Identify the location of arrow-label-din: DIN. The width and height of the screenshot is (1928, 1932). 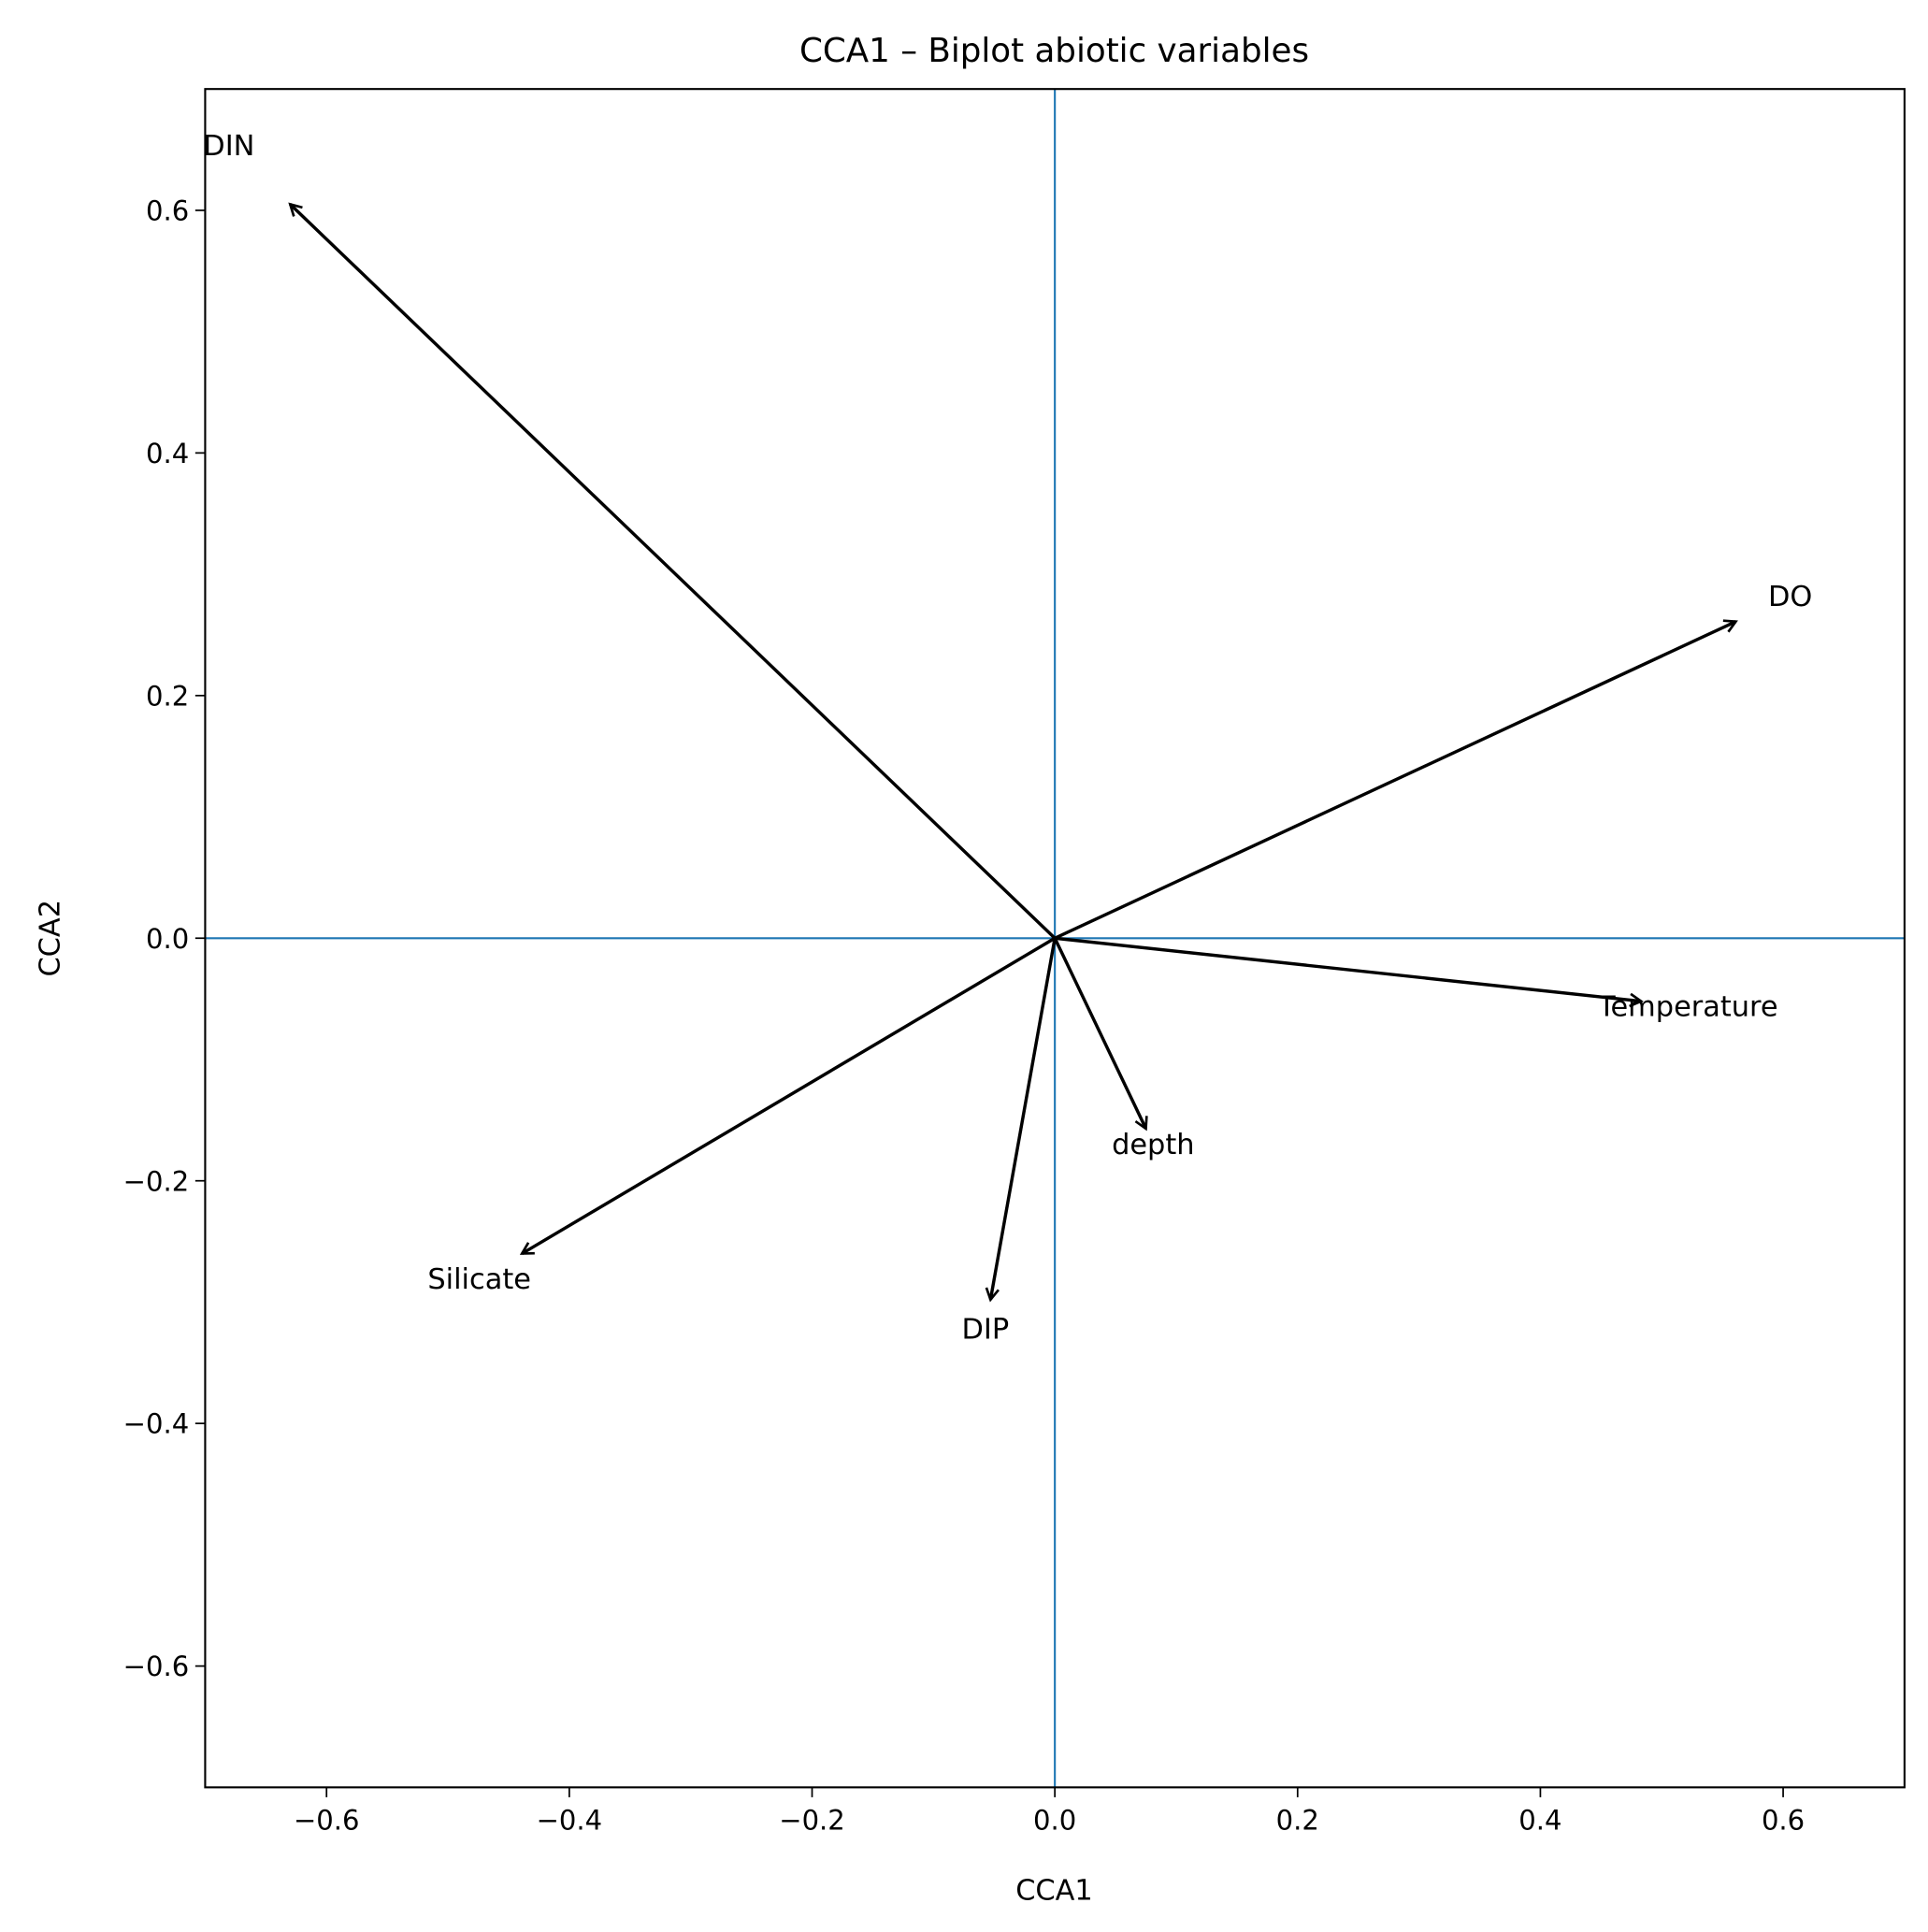
(228, 146).